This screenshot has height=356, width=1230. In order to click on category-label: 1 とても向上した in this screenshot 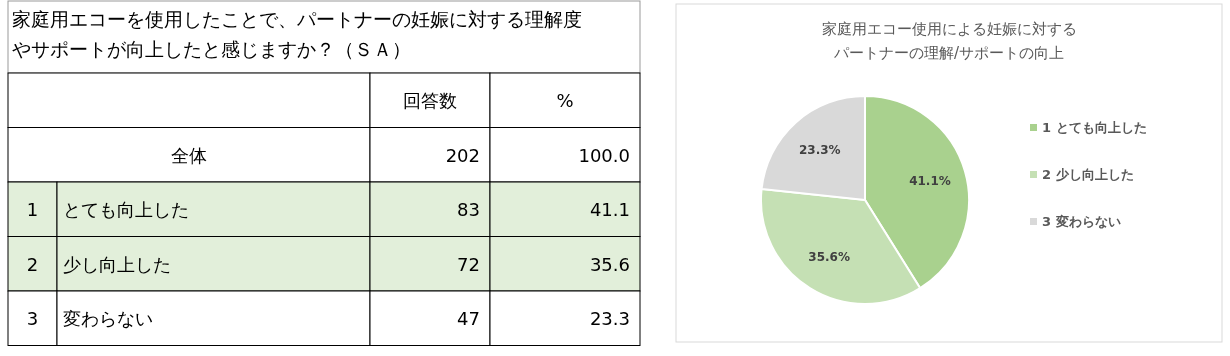, I will do `click(107, 210)`.